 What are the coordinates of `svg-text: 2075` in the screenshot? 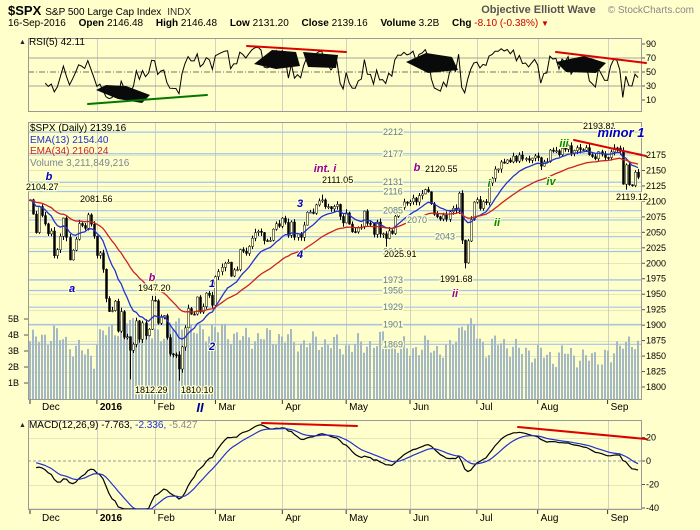 It's located at (656, 217).